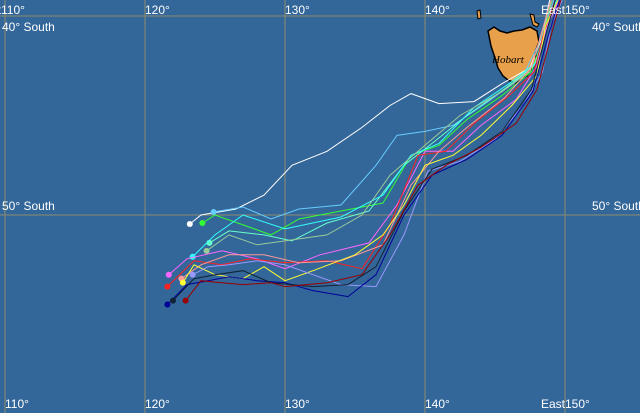  I want to click on lon-label-bottom-130: 130°, so click(297, 404).